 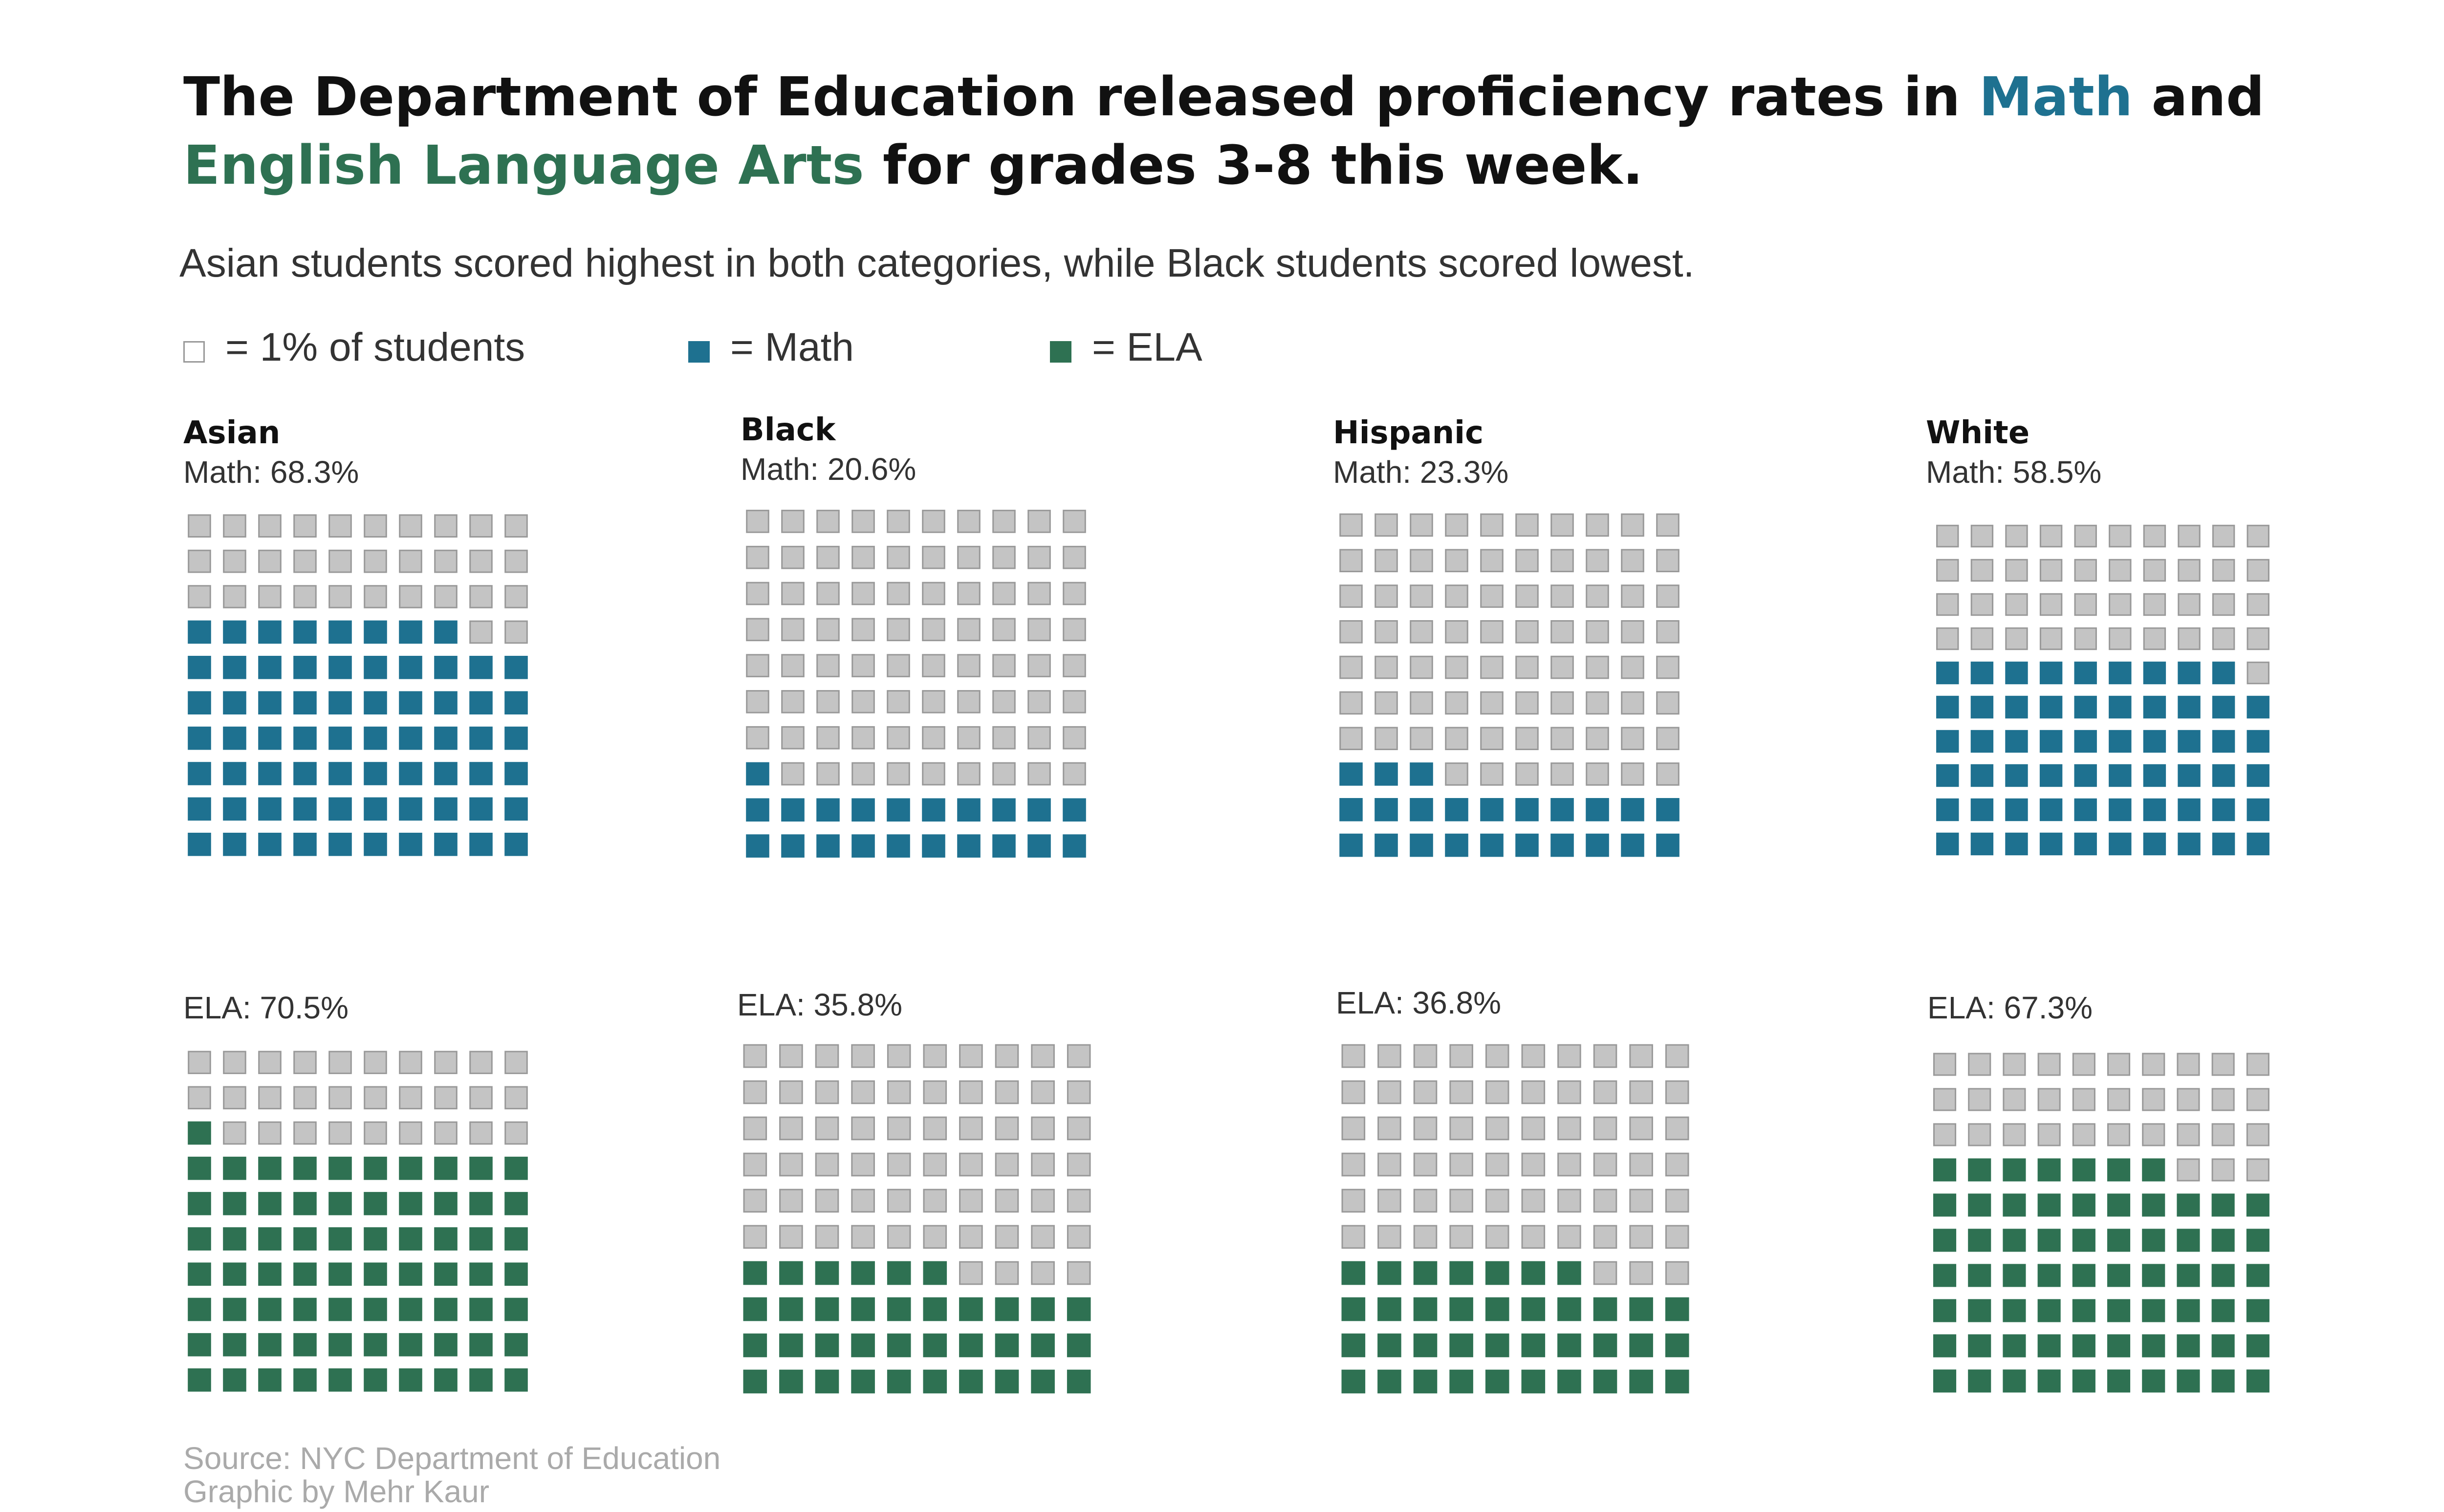 I want to click on math-label-black: Math: 20.6%, so click(x=829, y=469).